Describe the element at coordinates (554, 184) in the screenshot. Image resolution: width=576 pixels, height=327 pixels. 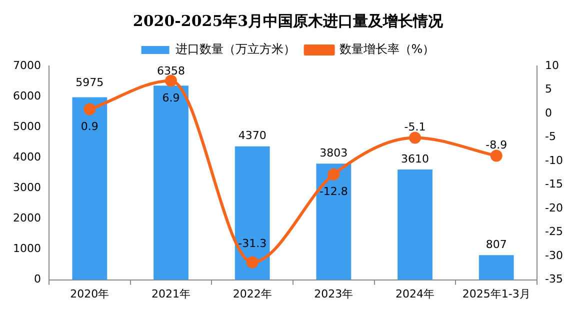
I see `y2-tick-label: -15` at that location.